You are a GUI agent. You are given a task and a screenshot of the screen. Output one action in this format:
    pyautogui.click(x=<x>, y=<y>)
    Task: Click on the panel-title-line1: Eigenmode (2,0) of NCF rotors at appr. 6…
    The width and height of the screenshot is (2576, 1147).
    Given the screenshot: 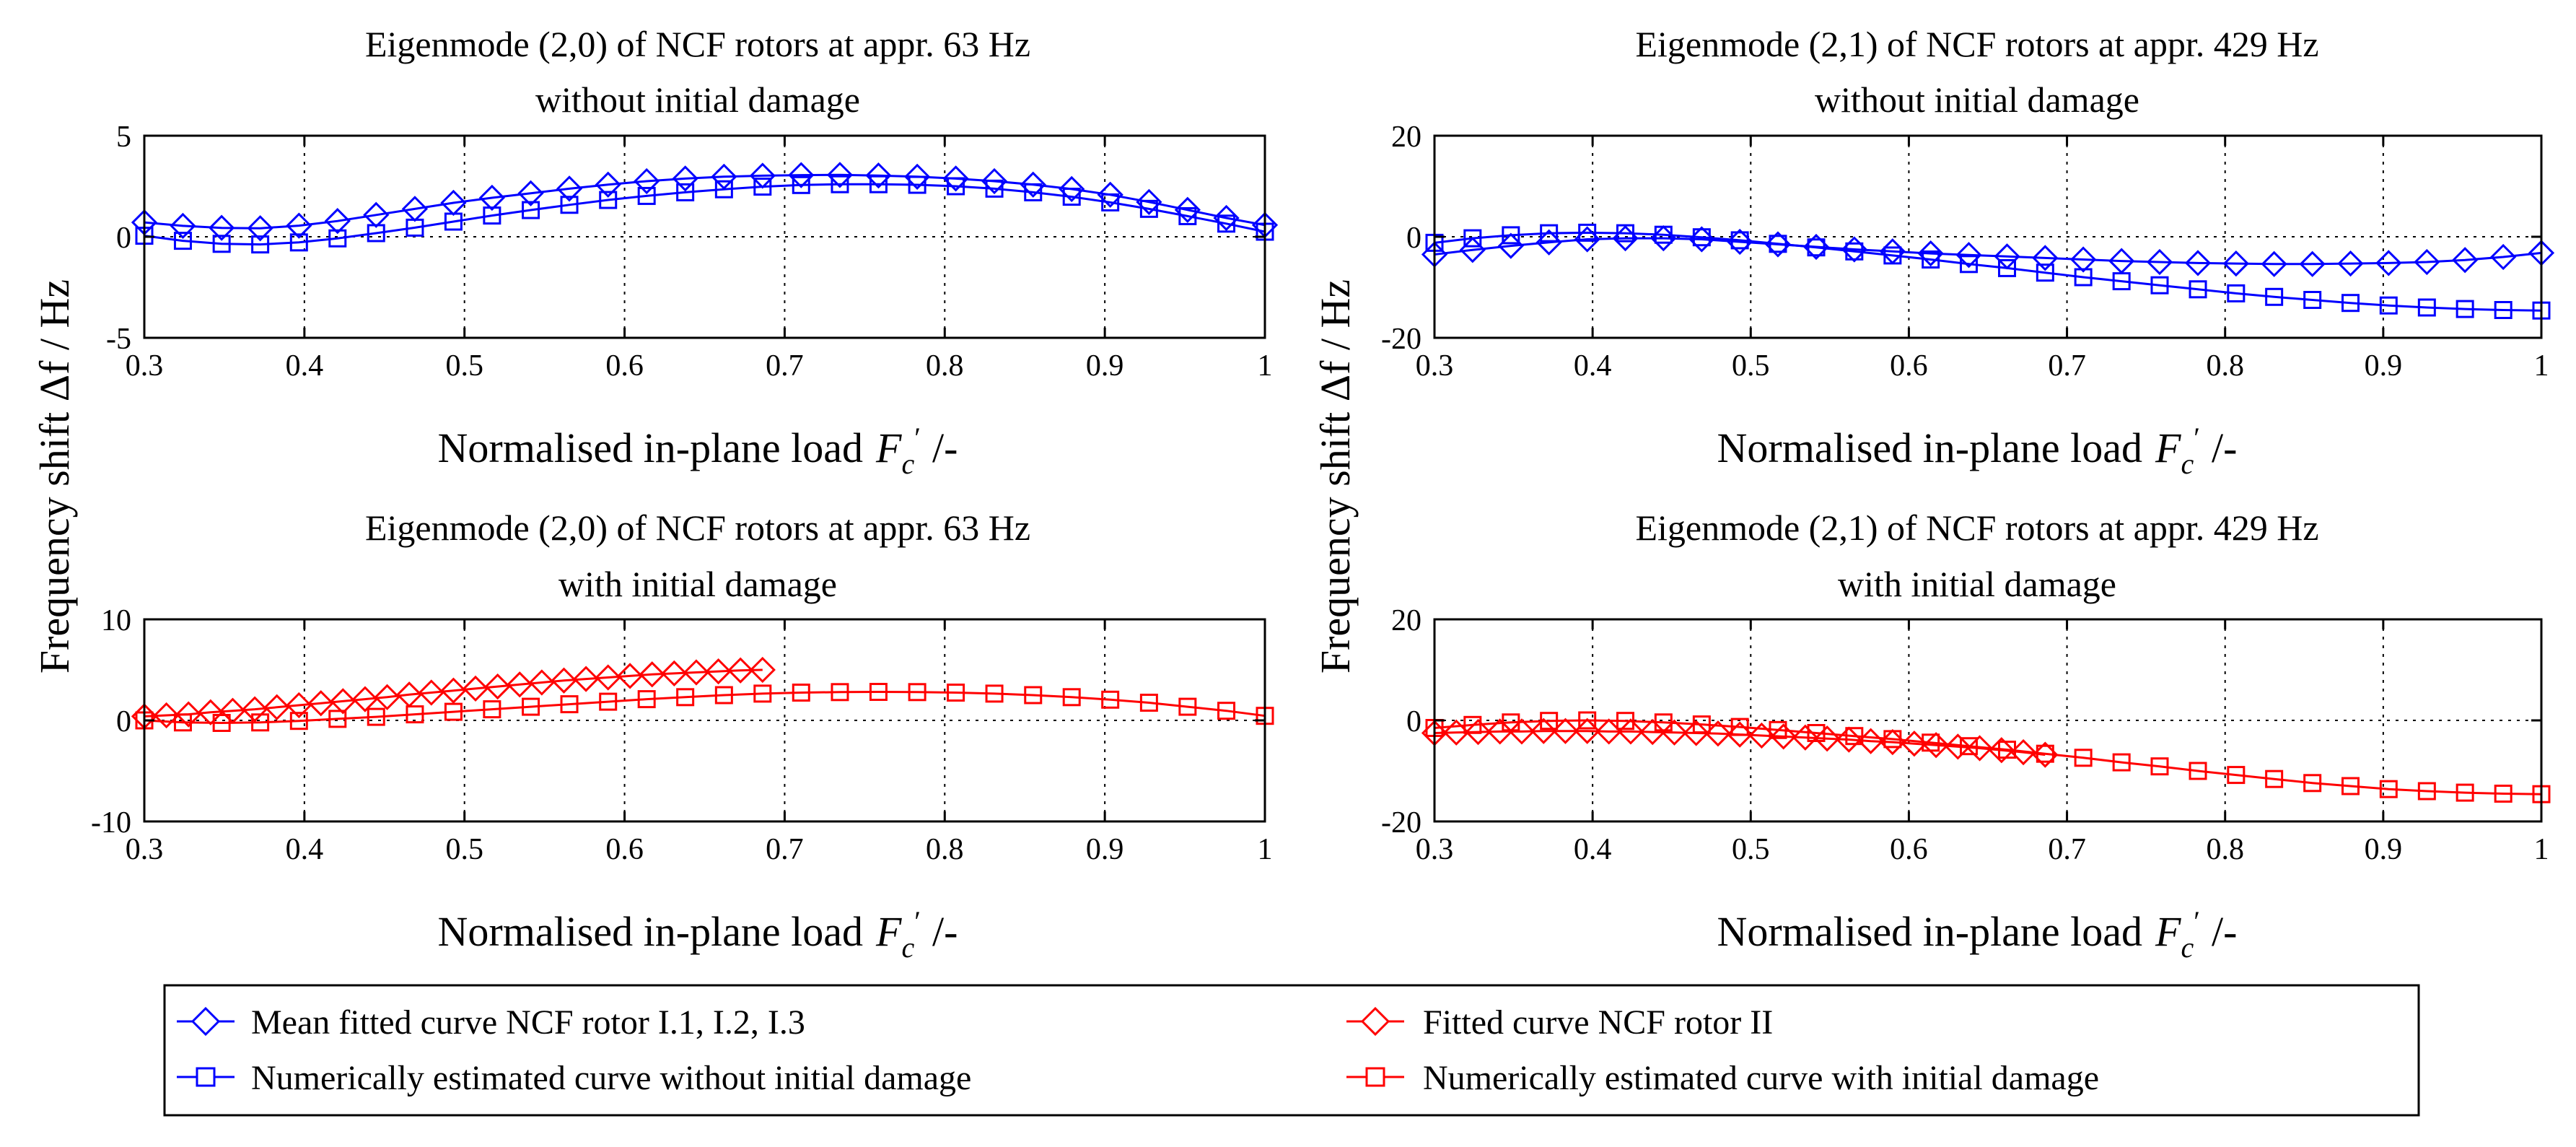 What is the action you would take?
    pyautogui.click(x=697, y=528)
    